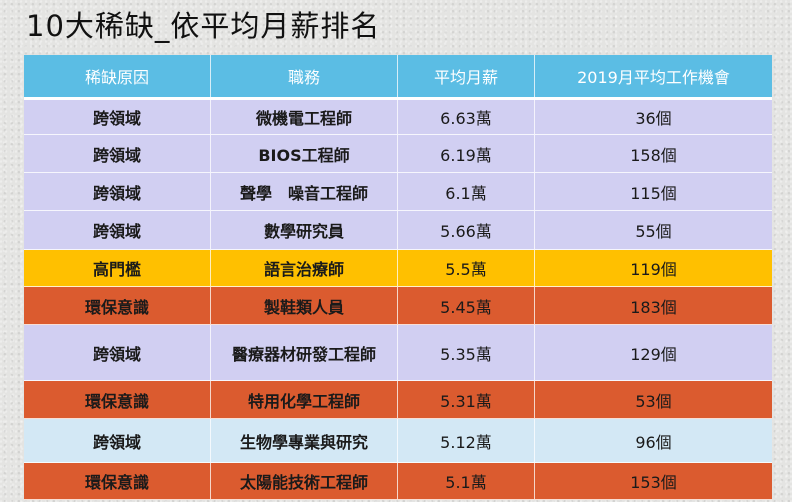 The width and height of the screenshot is (792, 502). Describe the element at coordinates (653, 482) in the screenshot. I see `row-openings: 153個` at that location.